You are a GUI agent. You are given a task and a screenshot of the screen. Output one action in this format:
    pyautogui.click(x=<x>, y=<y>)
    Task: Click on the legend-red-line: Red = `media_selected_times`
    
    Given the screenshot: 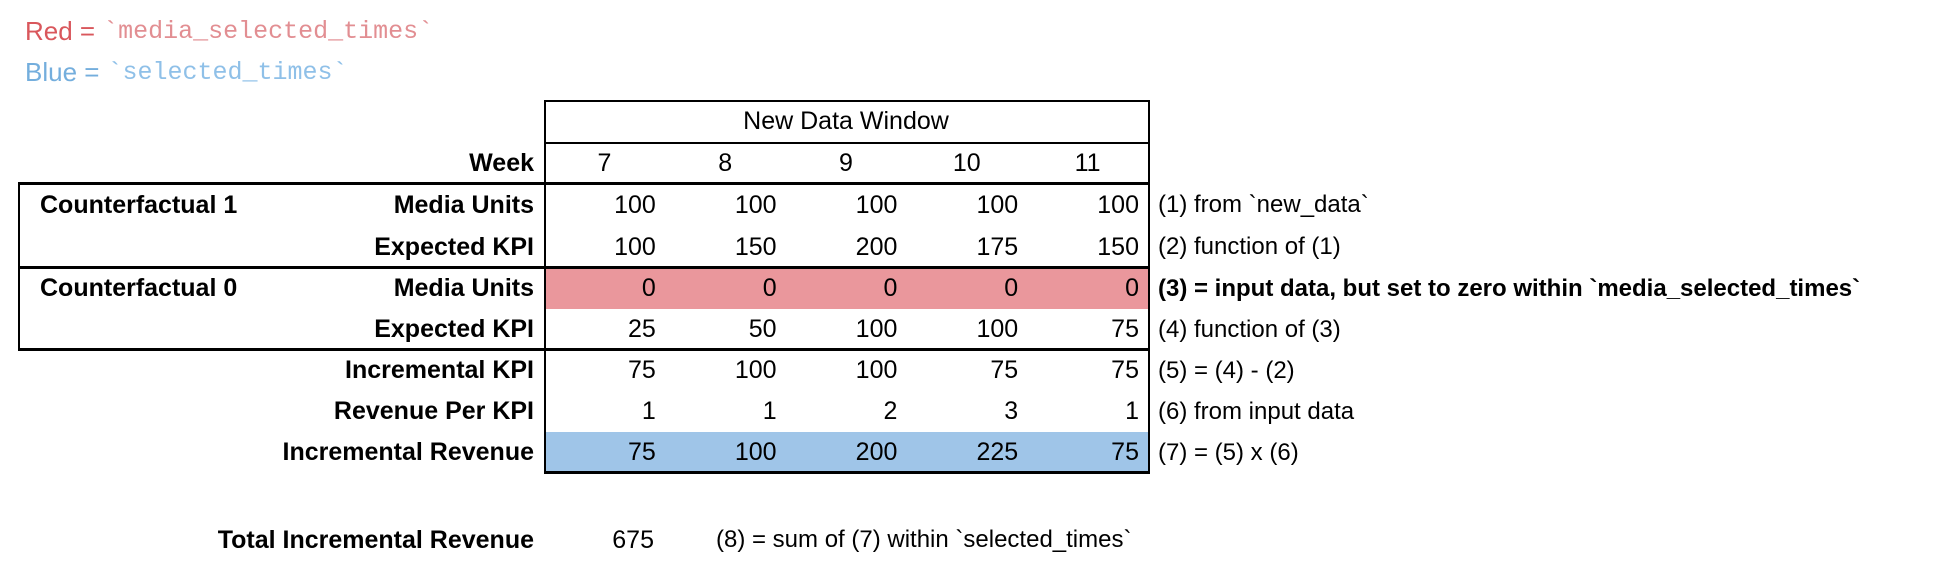 What is the action you would take?
    pyautogui.click(x=229, y=31)
    